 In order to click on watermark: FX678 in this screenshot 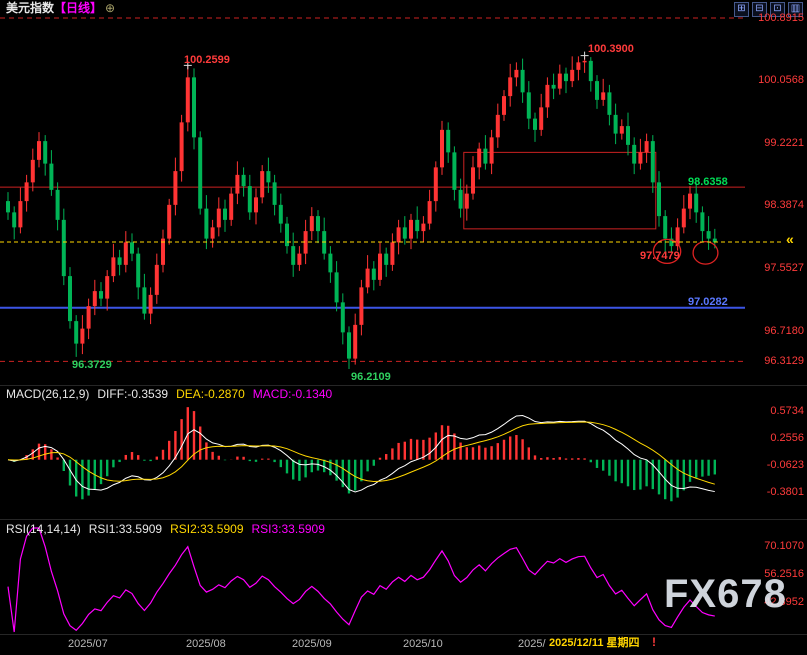, I will do `click(725, 594)`.